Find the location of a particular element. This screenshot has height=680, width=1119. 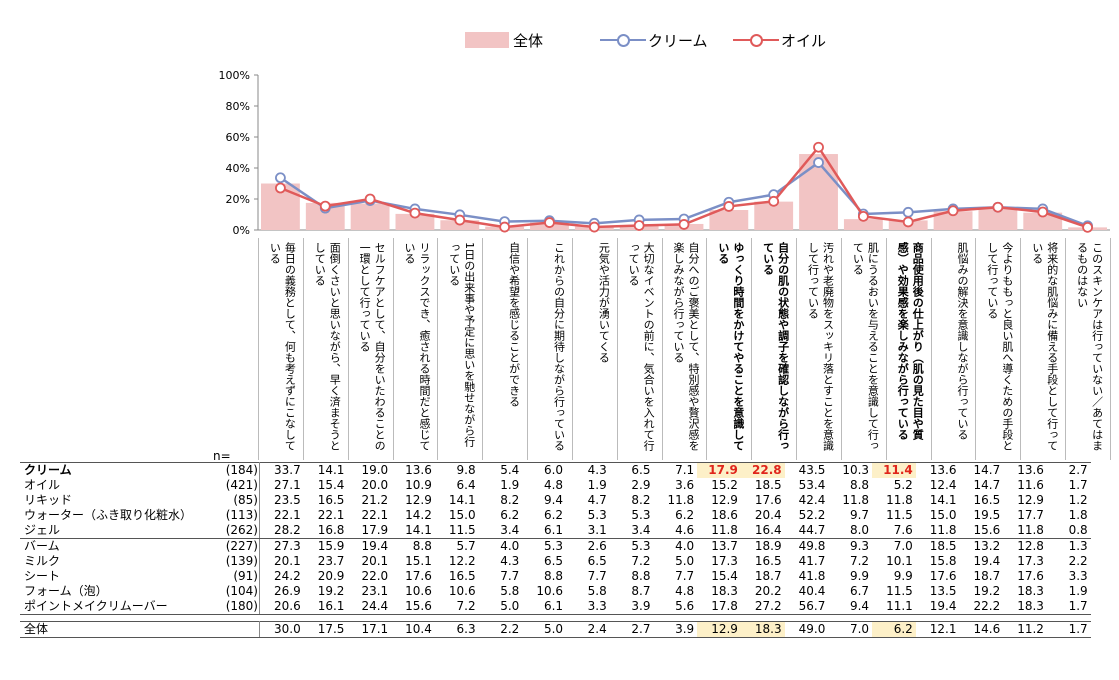

cell-value: 11.2 is located at coordinates (1025, 629).